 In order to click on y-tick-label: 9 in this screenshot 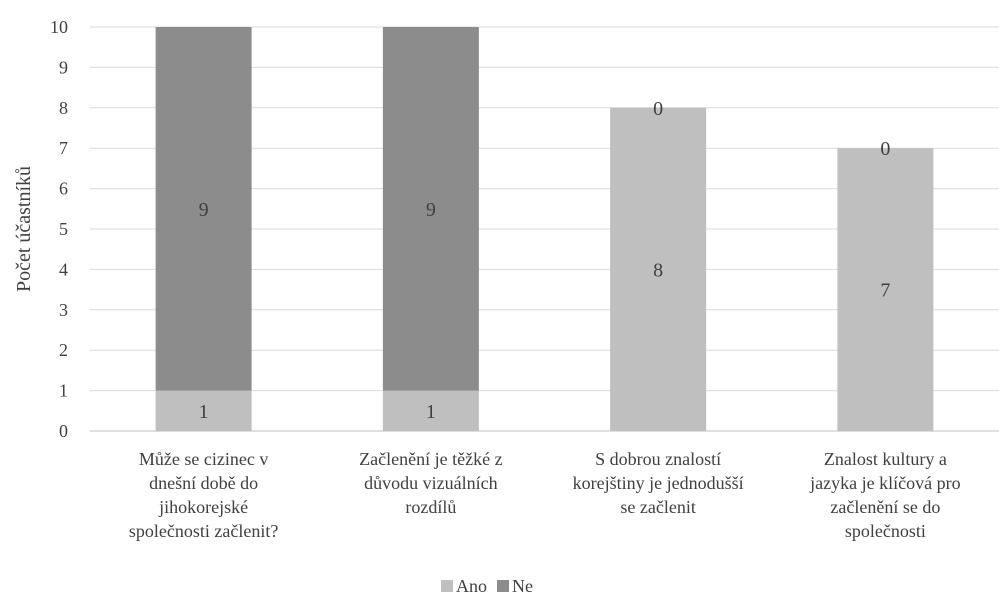, I will do `click(63, 67)`.